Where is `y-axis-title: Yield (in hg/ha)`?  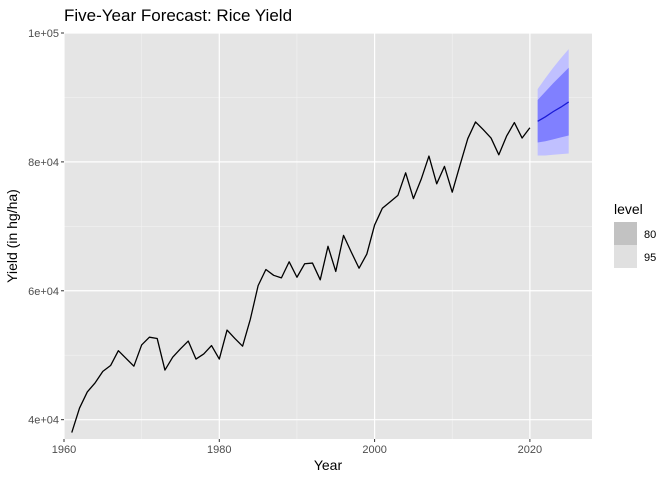 y-axis-title: Yield (in hg/ha) is located at coordinates (12, 236).